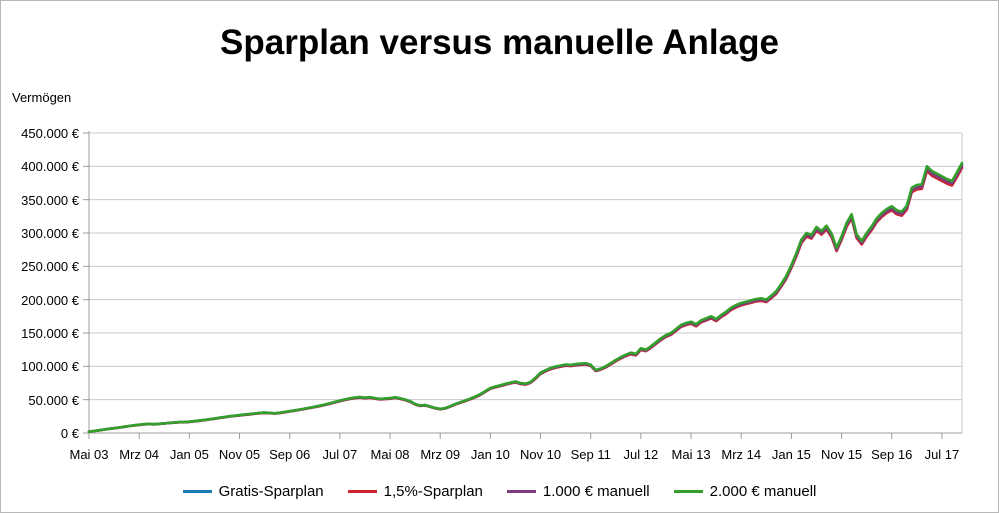 This screenshot has height=513, width=999. Describe the element at coordinates (290, 454) in the screenshot. I see `x-tick-label: Sep 06` at that location.